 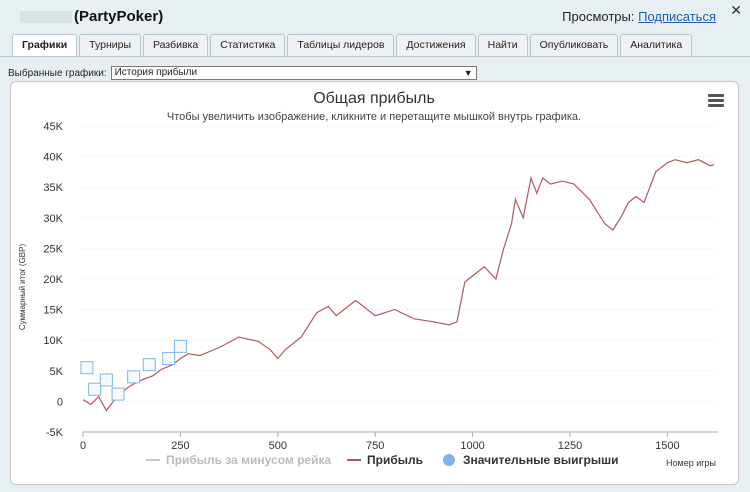 What do you see at coordinates (541, 460) in the screenshot?
I see `legend-label: Значительные выигрыши` at bounding box center [541, 460].